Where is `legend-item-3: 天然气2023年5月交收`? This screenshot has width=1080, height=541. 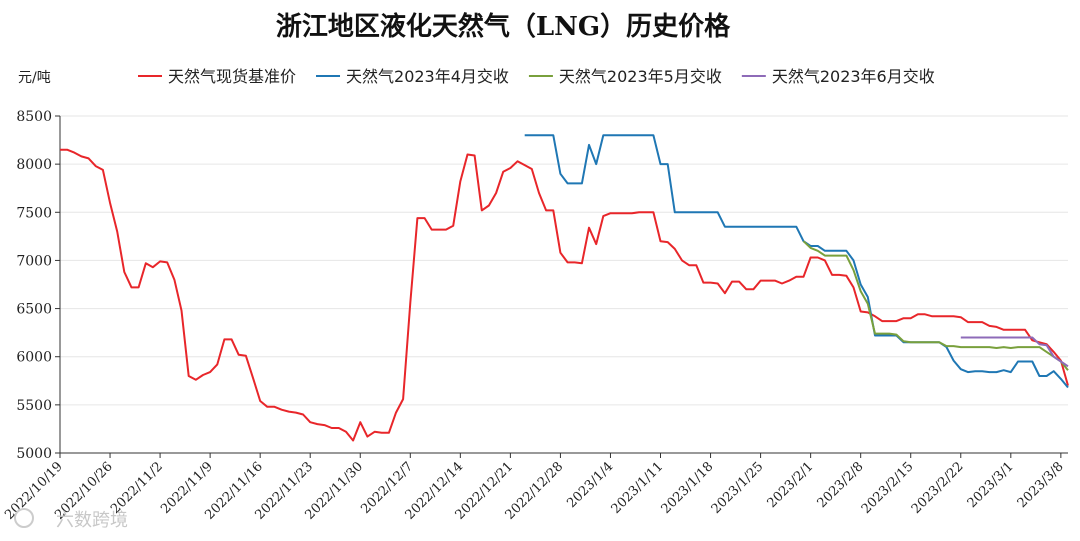
legend-item-3: 天然气2023年5月交收 is located at coordinates (625, 76).